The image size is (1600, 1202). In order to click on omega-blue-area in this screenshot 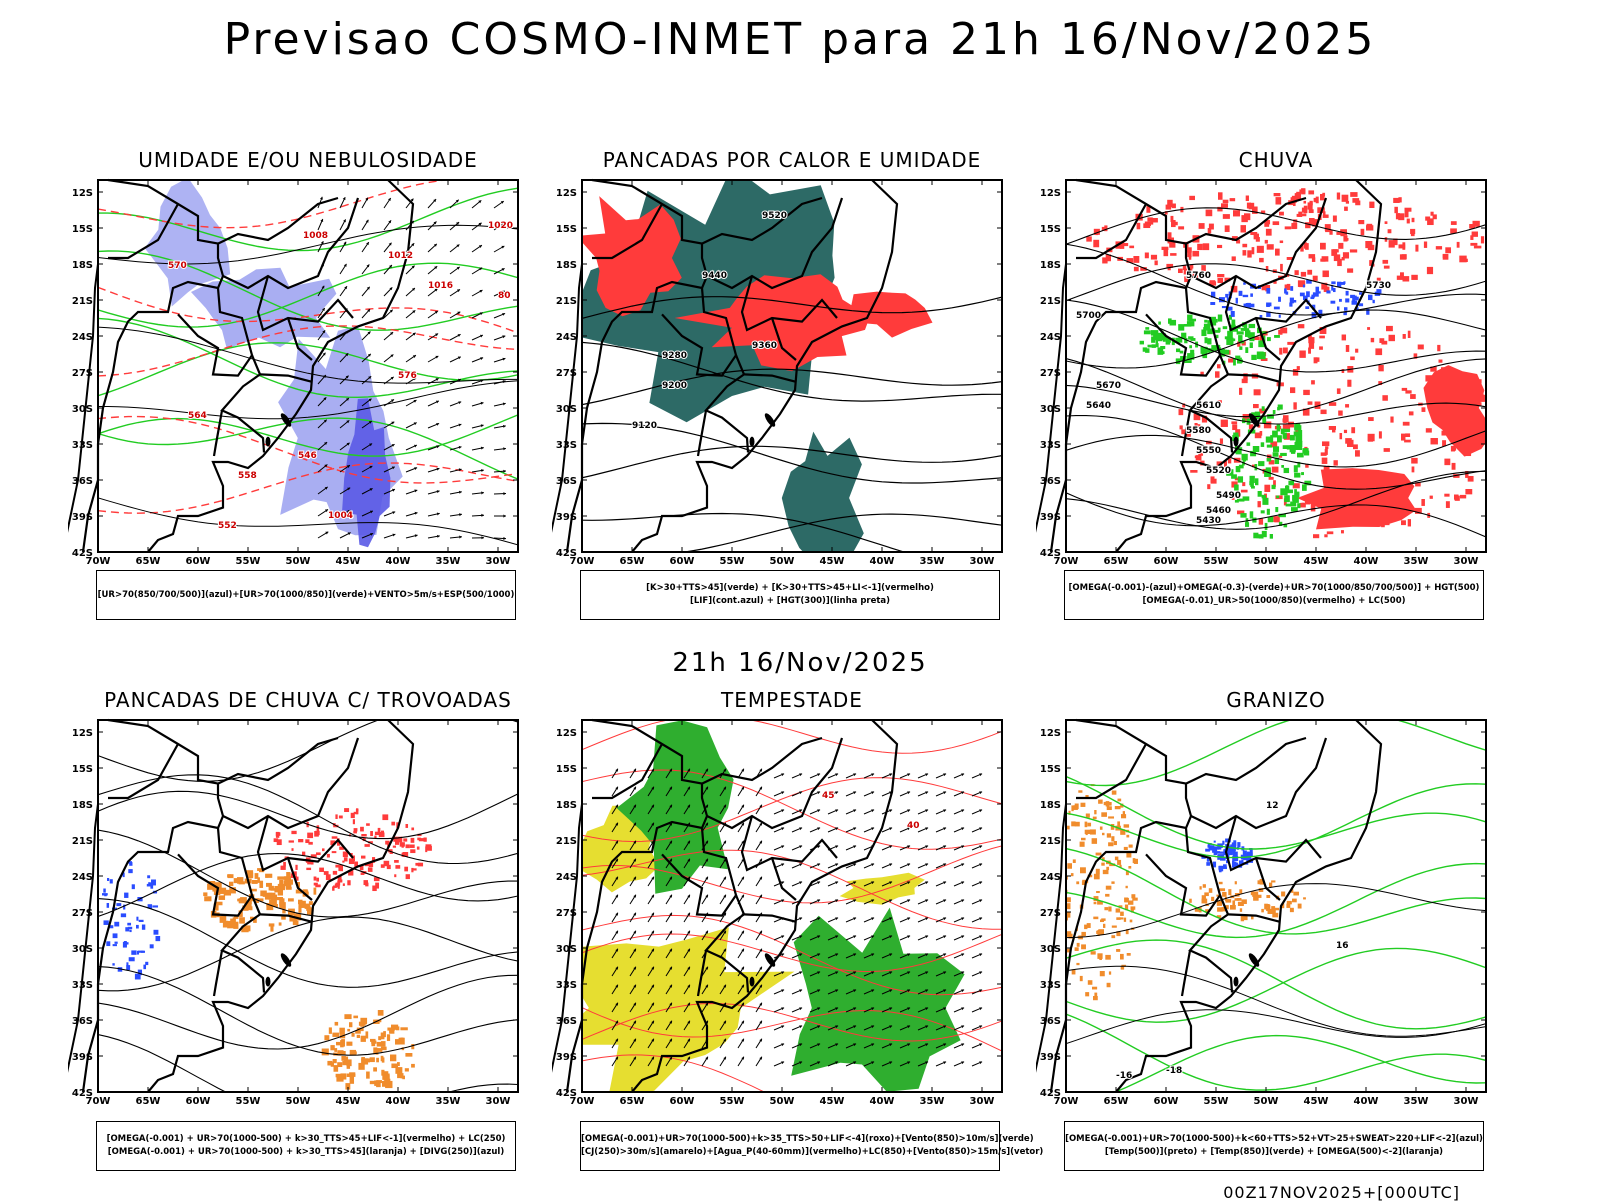, I will do `click(1268, 305)`.